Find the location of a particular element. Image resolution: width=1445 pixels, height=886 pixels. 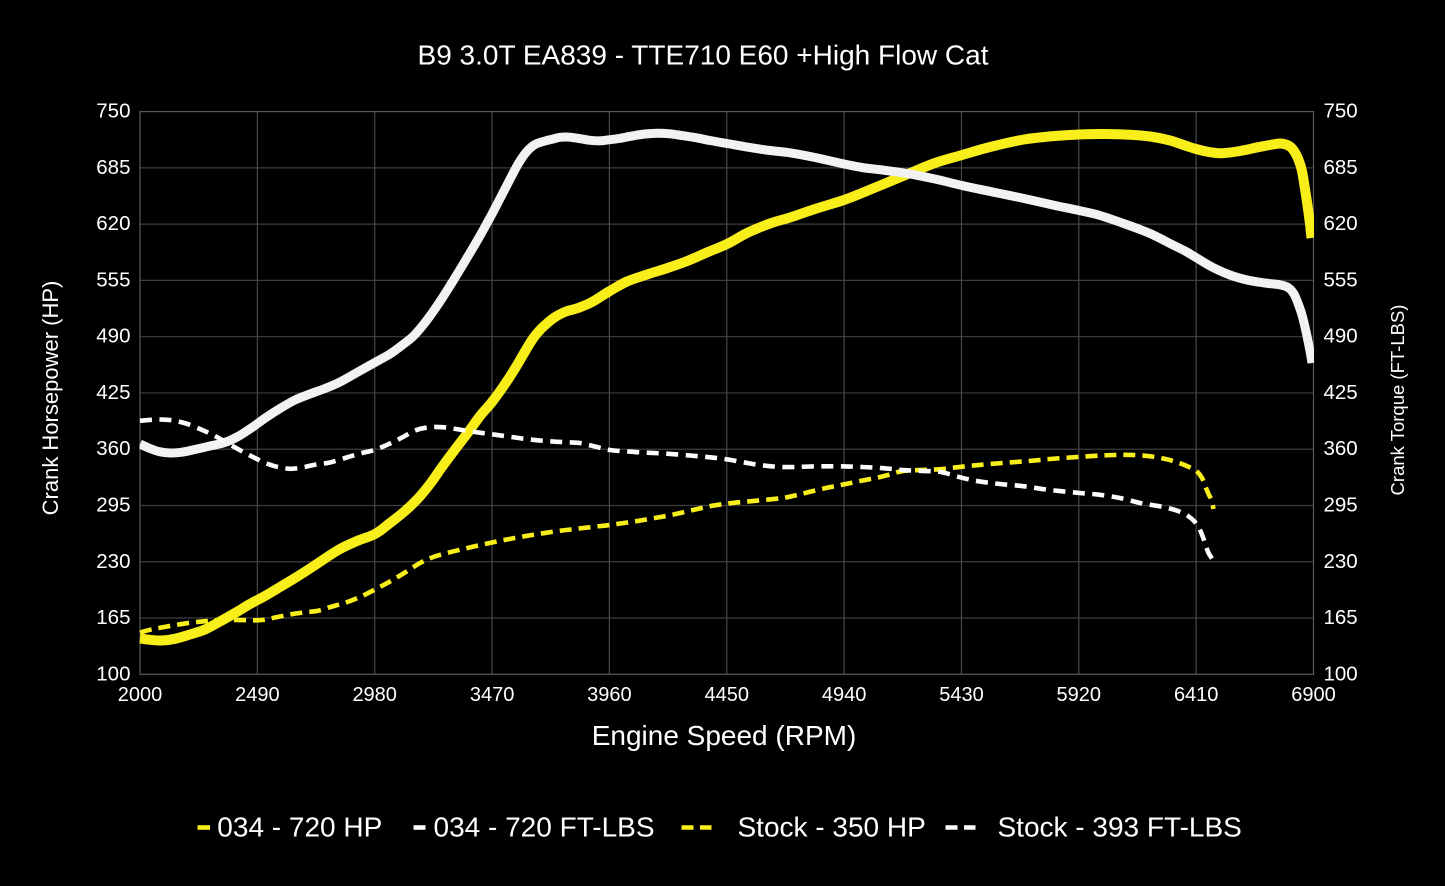

svg-text: Stock - 350 HP is located at coordinates (832, 826).